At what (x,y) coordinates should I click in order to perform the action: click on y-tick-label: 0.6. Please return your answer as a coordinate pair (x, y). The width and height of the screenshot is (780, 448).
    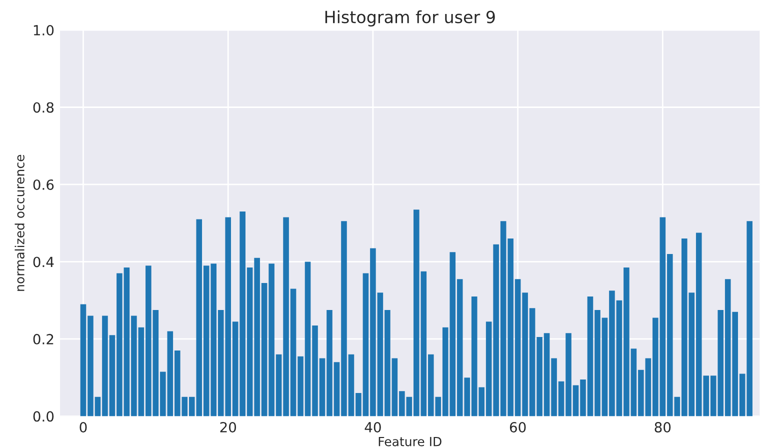
    Looking at the image, I should click on (43, 184).